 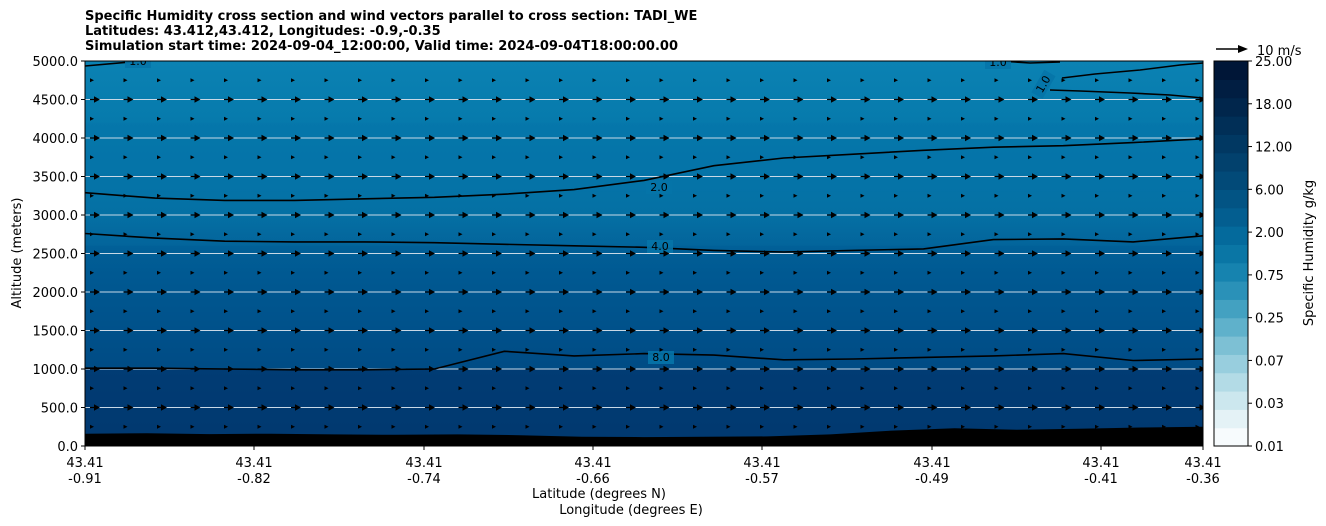 What do you see at coordinates (1126, 94) in the screenshot?
I see `contour-line` at bounding box center [1126, 94].